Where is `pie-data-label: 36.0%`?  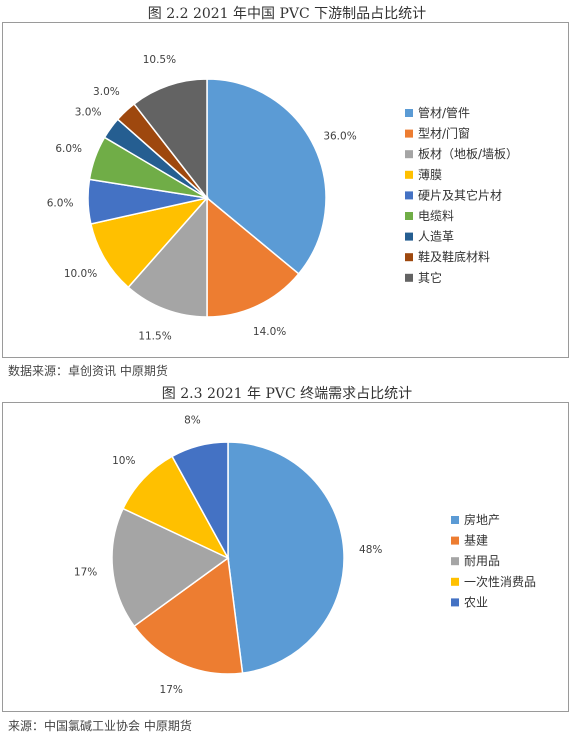 pie-data-label: 36.0% is located at coordinates (339, 136).